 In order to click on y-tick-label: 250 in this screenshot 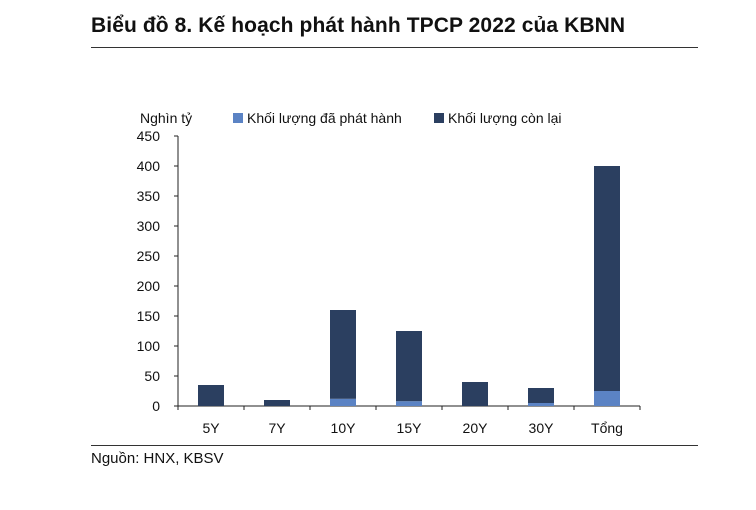, I will do `click(149, 256)`.